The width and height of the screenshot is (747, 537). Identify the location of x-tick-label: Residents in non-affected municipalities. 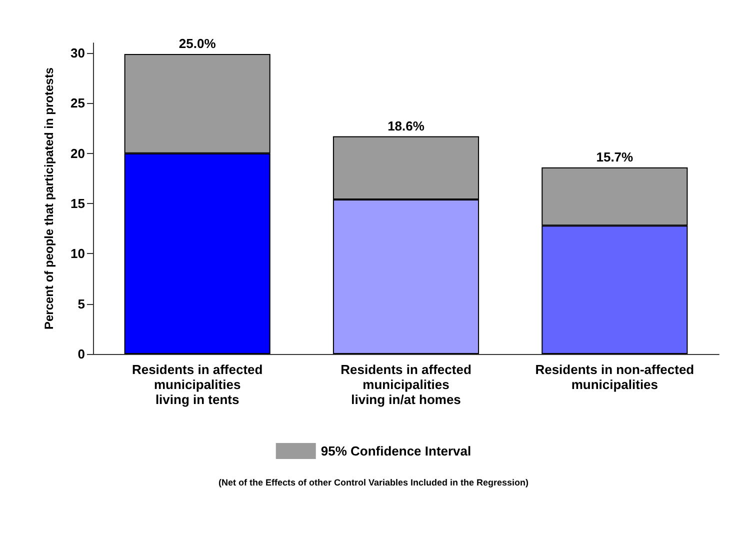
(614, 377).